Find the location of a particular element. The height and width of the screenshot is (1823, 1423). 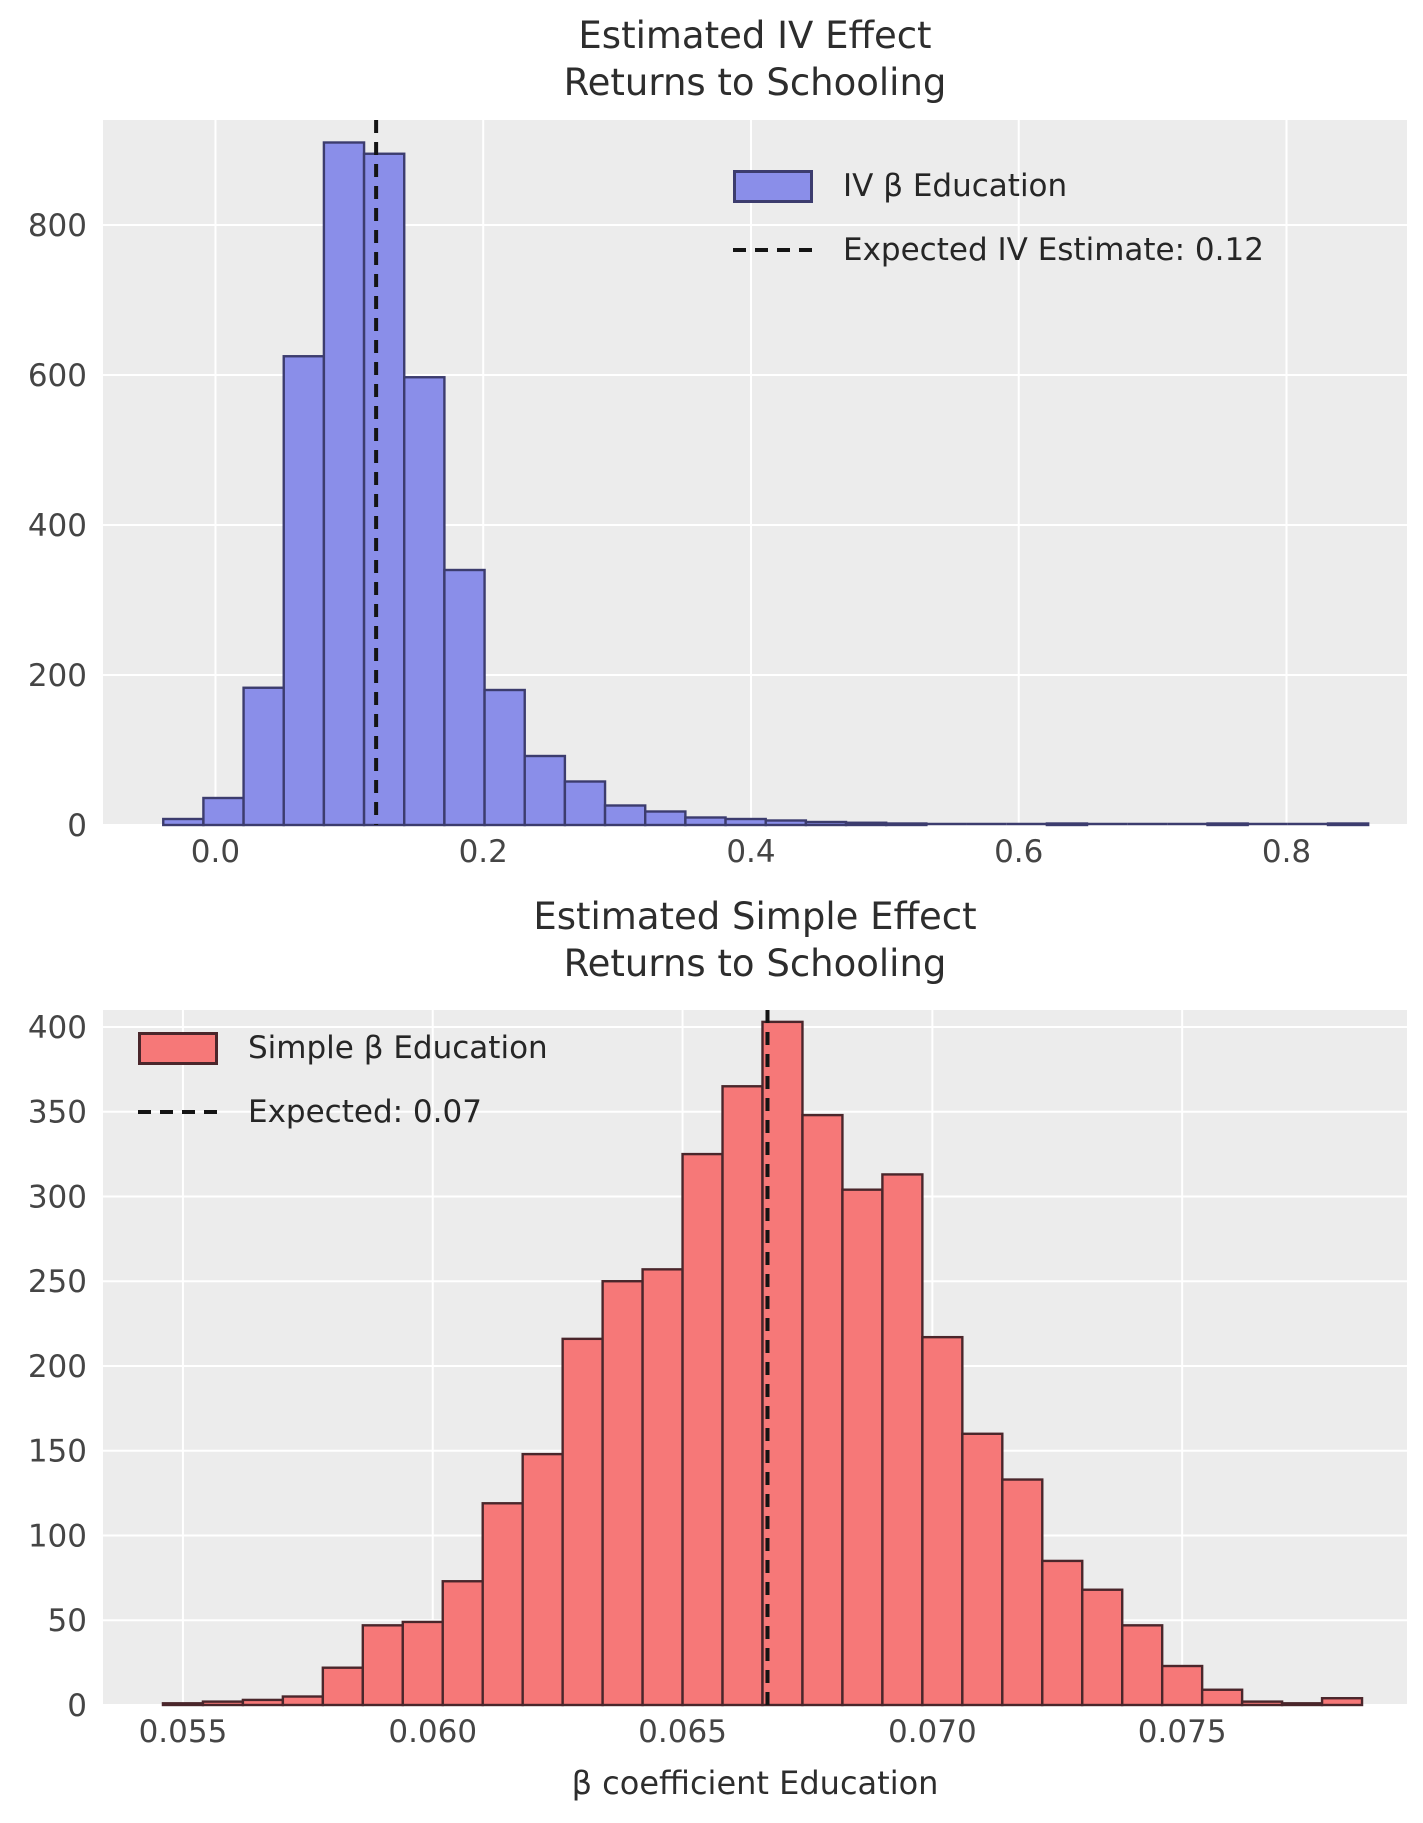

x-tick-label: 0.2 is located at coordinates (483, 852).